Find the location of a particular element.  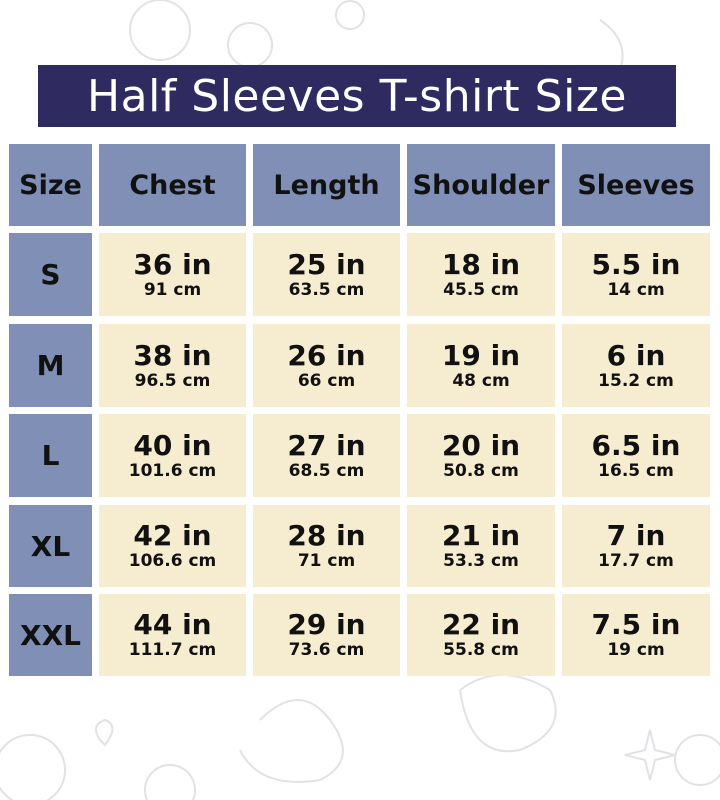

inches-value: 36 in is located at coordinates (172, 264).